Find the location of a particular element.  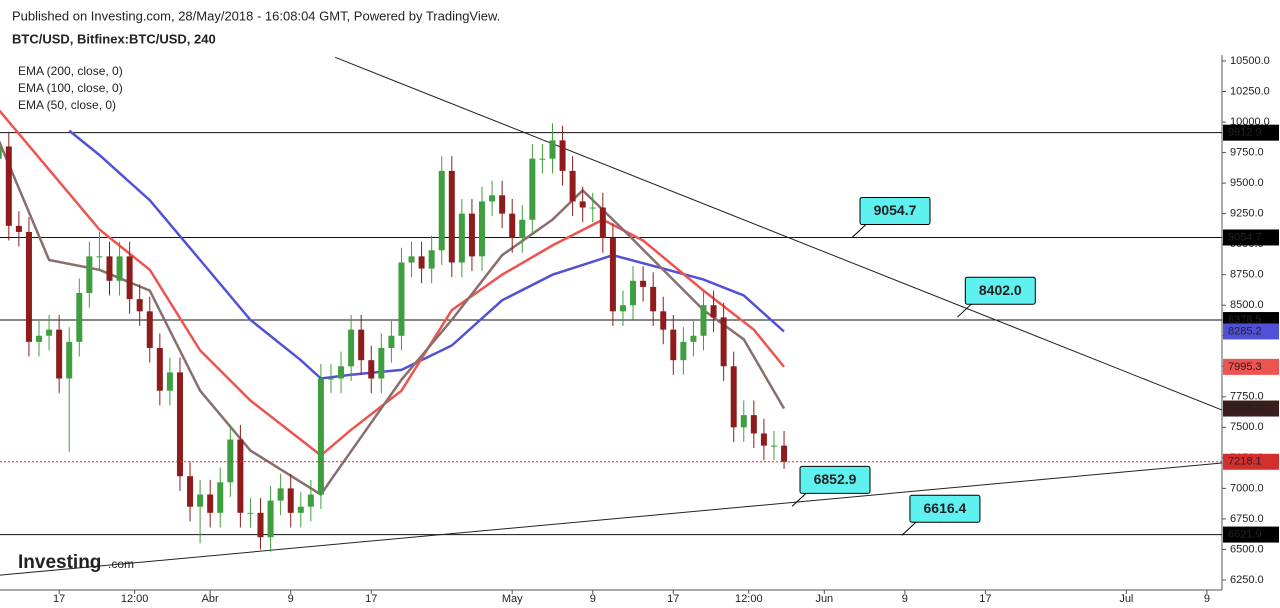

price-label: 8378.5 is located at coordinates (1245, 320).